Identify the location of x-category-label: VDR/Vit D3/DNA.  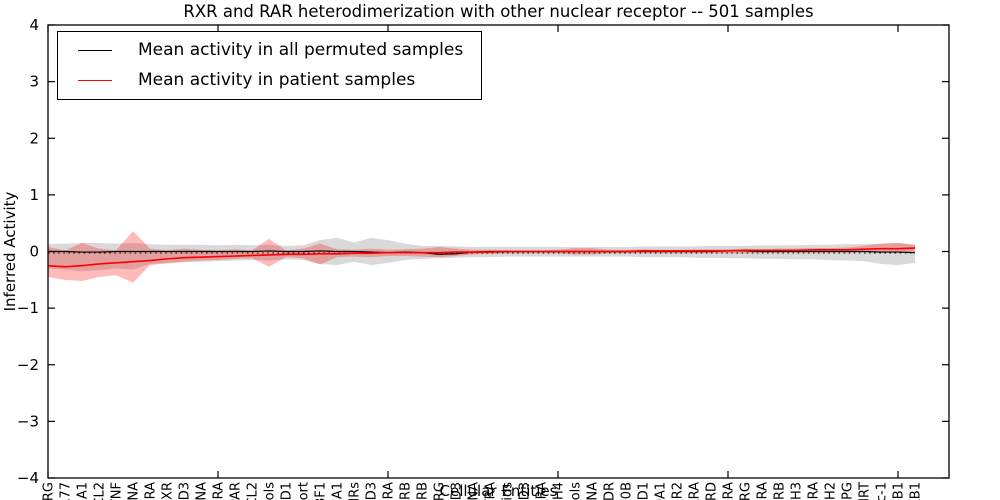
(474, 491).